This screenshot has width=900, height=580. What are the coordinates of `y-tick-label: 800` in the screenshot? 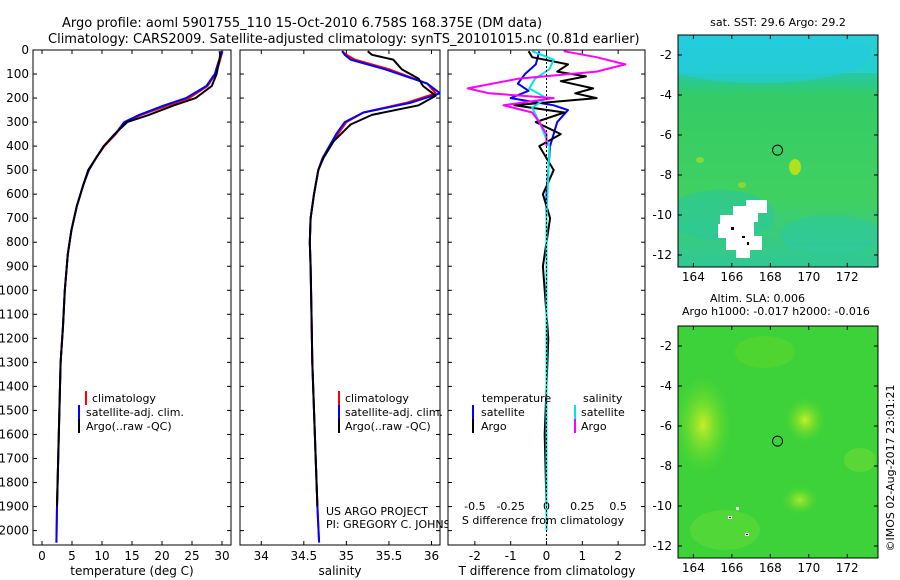 It's located at (17, 242).